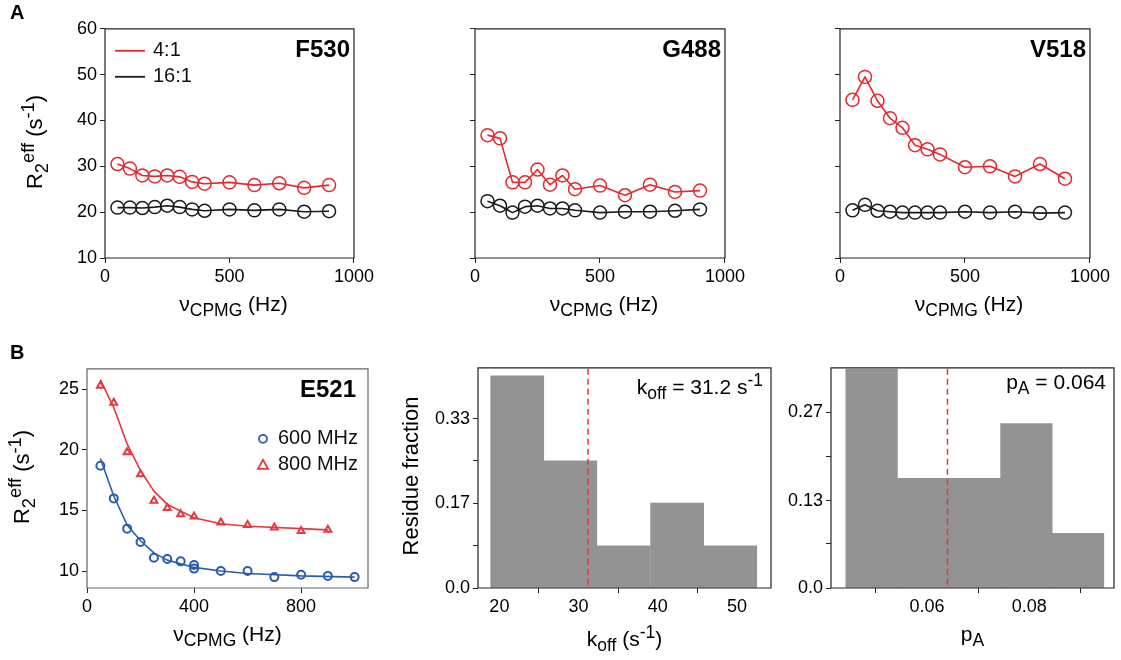  What do you see at coordinates (657, 605) in the screenshot?
I see `x-tick-label: 40` at bounding box center [657, 605].